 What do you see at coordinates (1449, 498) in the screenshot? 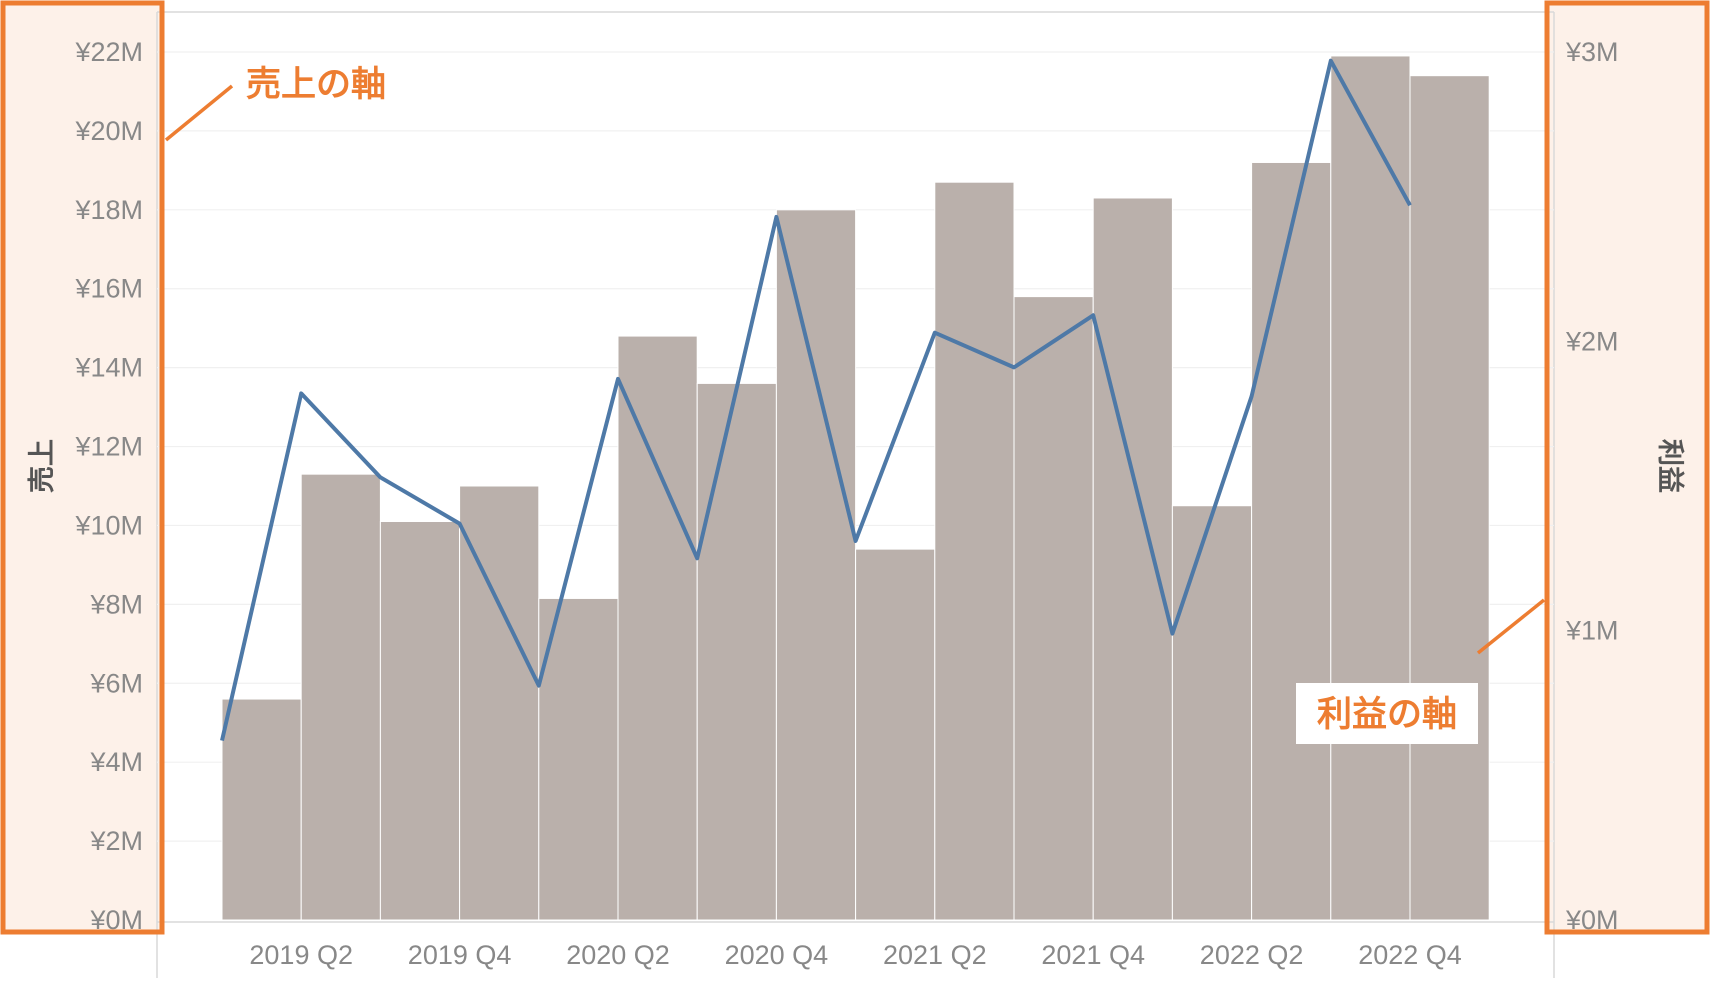
I see `bar-2022-q4` at bounding box center [1449, 498].